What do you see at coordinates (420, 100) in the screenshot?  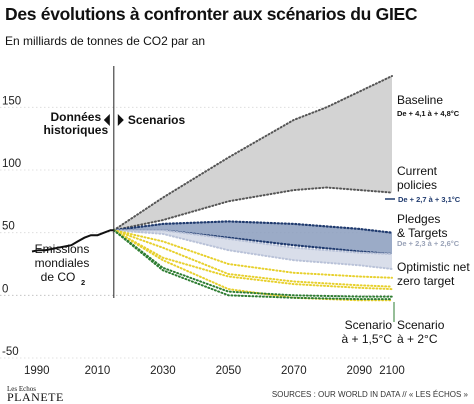 I see `band-label-baseline: Baseline` at bounding box center [420, 100].